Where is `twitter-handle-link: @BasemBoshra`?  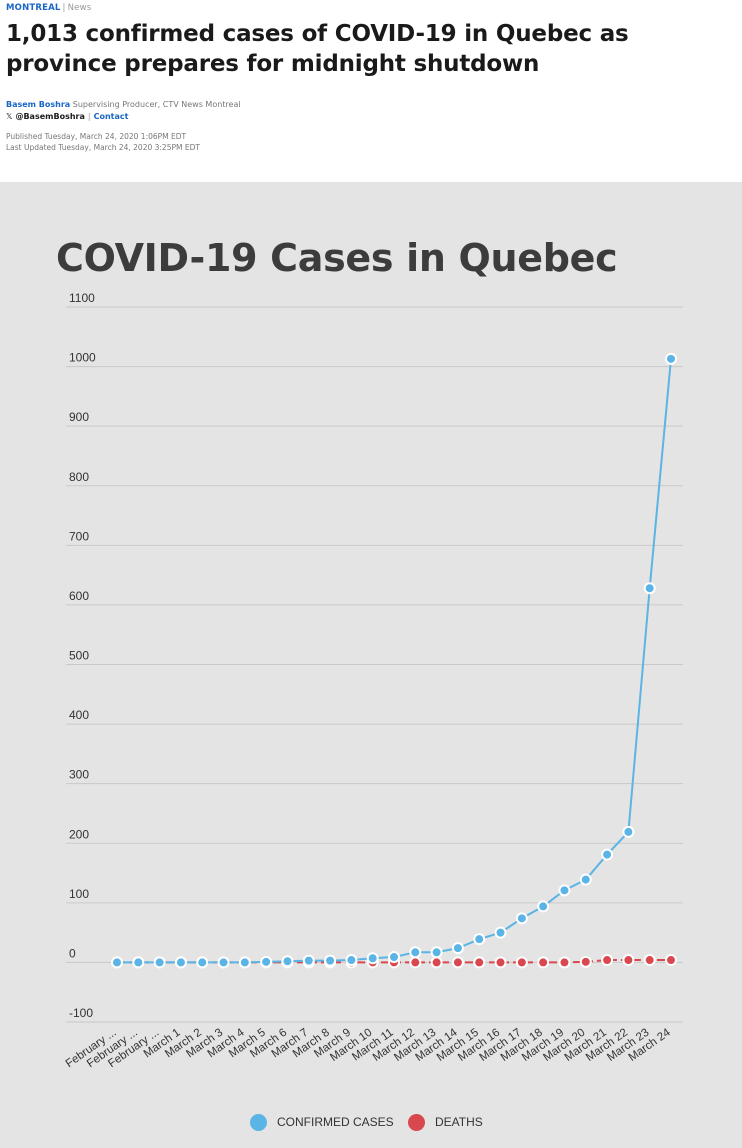
twitter-handle-link: @BasemBoshra is located at coordinates (50, 116).